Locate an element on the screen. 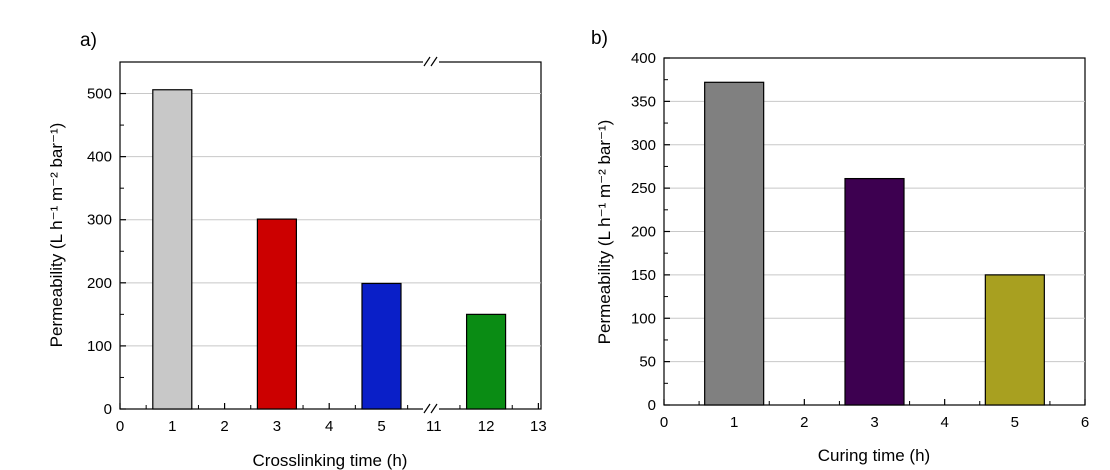  x-tick-label: 11 is located at coordinates (434, 426).